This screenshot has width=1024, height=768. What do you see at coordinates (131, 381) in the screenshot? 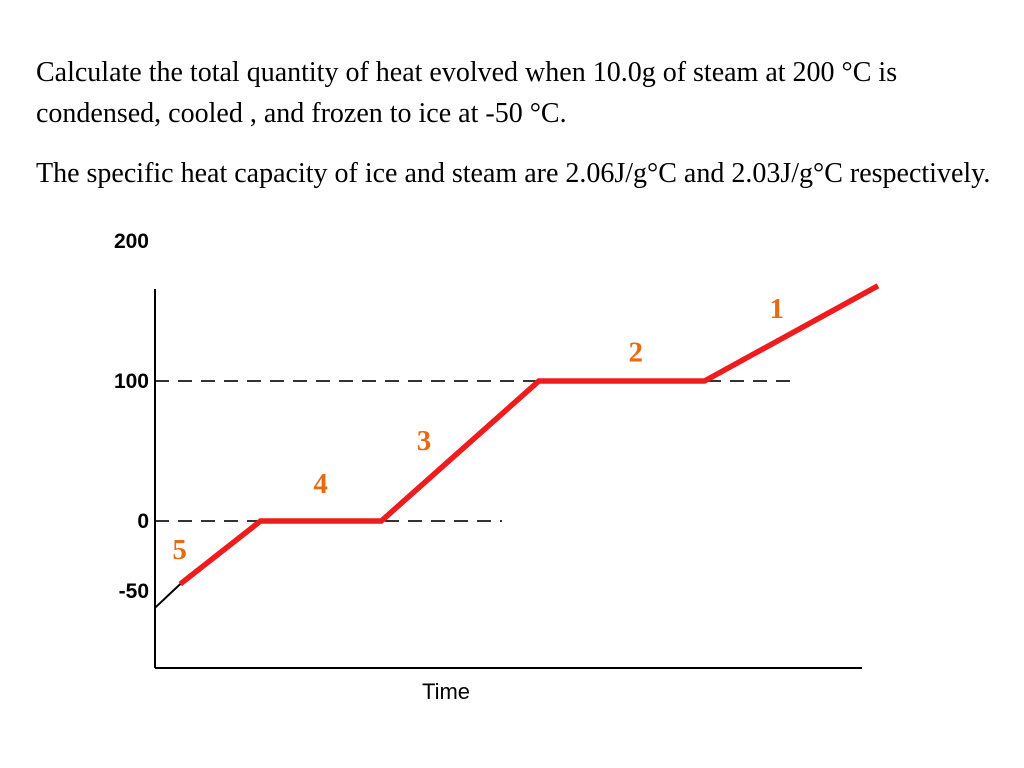
I see `y-tick-label: 100` at bounding box center [131, 381].